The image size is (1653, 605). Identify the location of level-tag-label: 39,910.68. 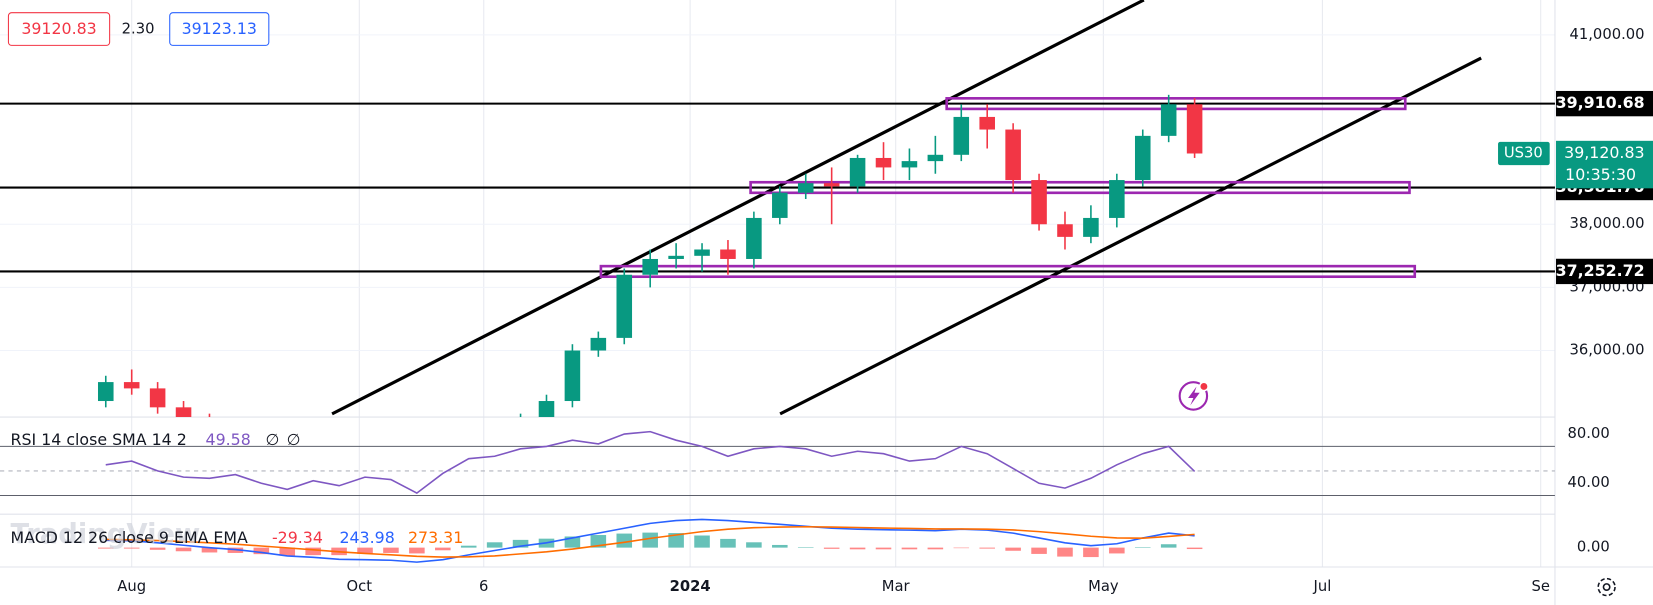
(1600, 102).